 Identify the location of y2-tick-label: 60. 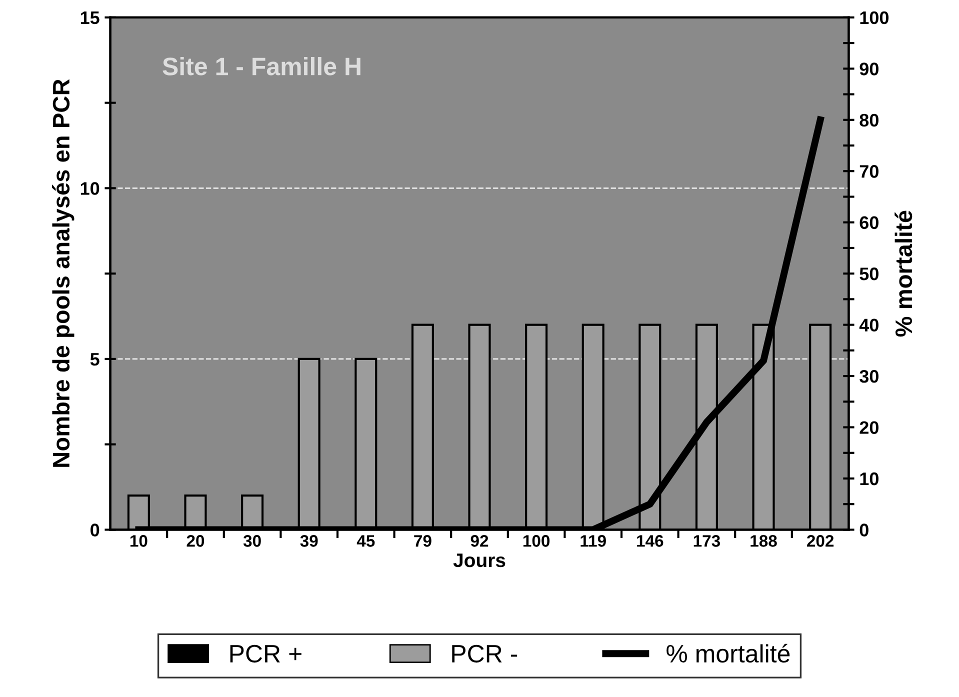
(869, 223).